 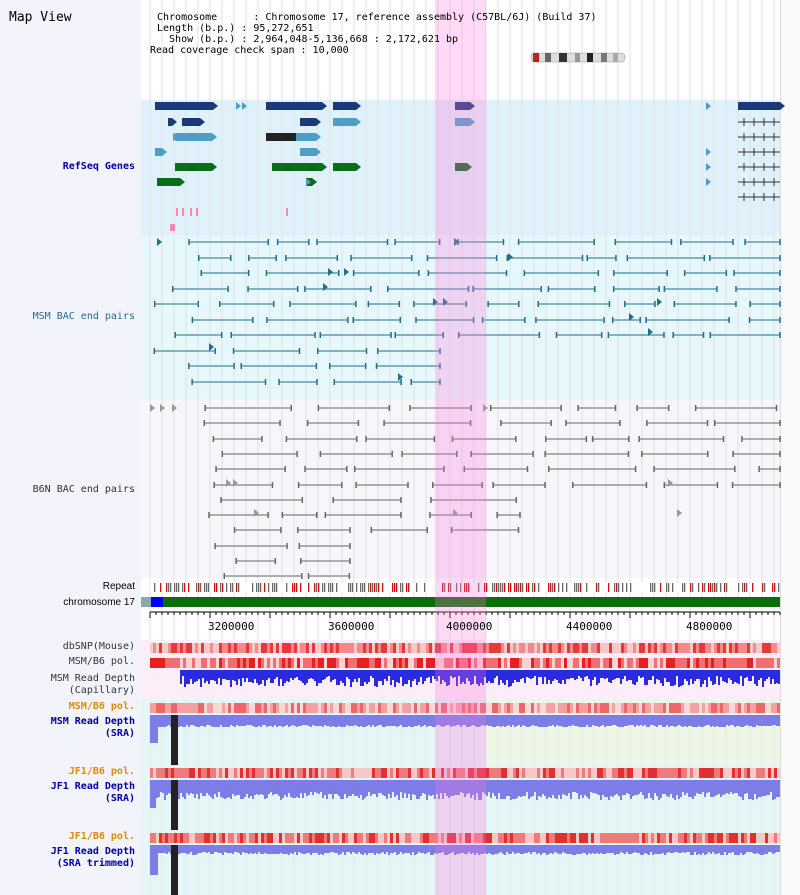 I want to click on gene-arrow, so click(x=174, y=122).